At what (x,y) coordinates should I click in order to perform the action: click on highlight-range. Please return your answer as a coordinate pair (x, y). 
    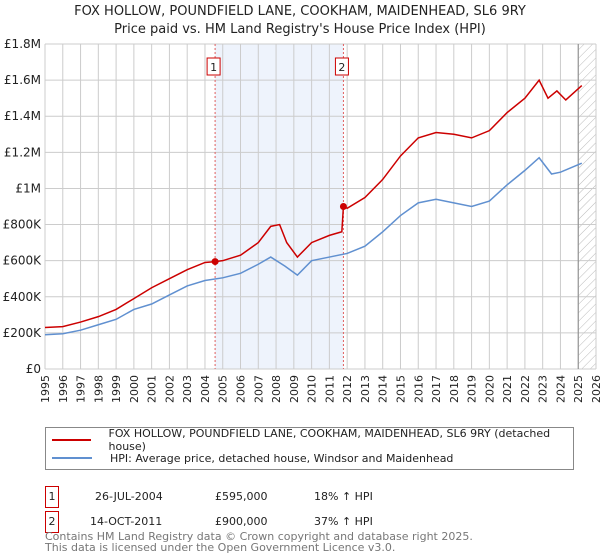
    Looking at the image, I should click on (279, 206).